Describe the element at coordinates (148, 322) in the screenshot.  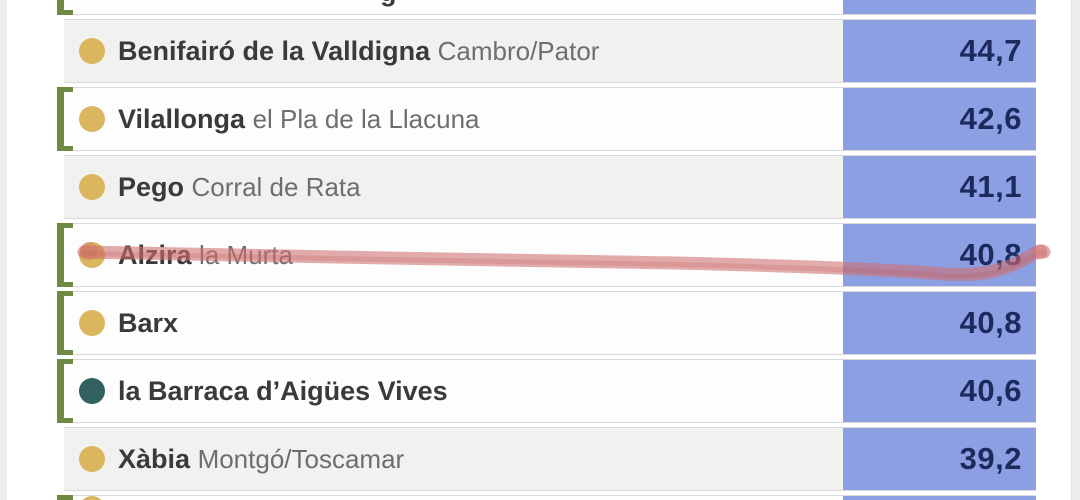
I see `town-name: Barx` at that location.